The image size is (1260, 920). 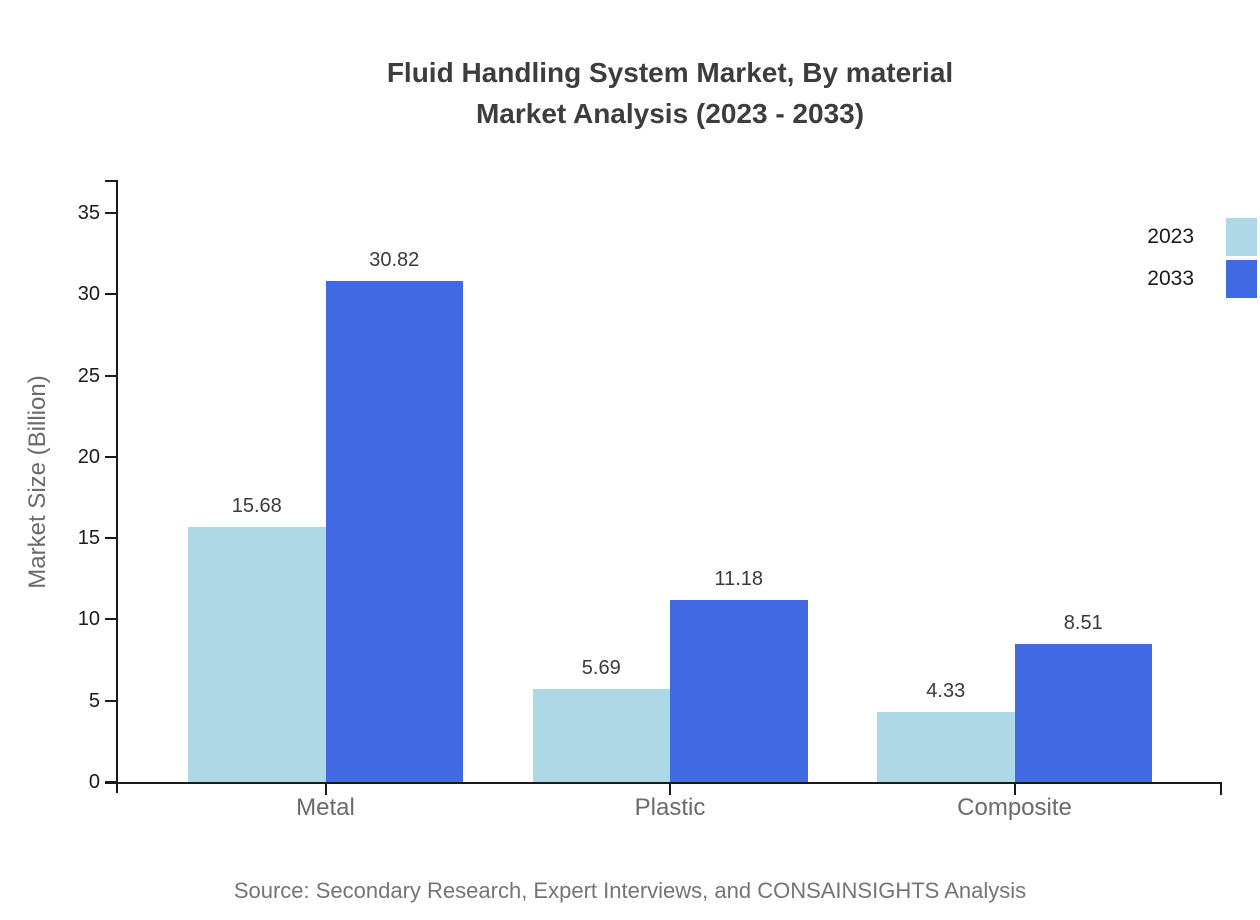 What do you see at coordinates (946, 746) in the screenshot?
I see `bar-2023-composite` at bounding box center [946, 746].